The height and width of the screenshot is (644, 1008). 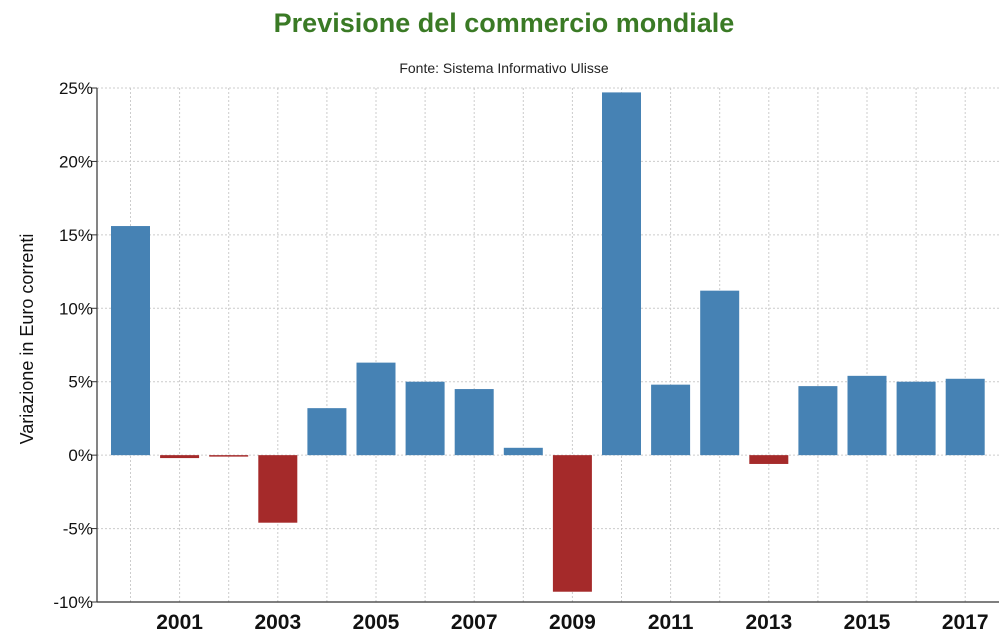 I want to click on x-tick-label: 2017, so click(x=965, y=622).